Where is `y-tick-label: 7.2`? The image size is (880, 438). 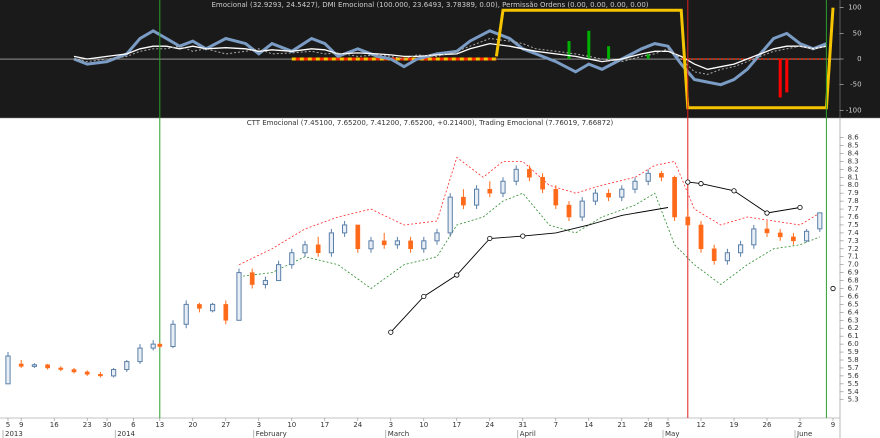 y-tick-label: 7.2 is located at coordinates (853, 249).